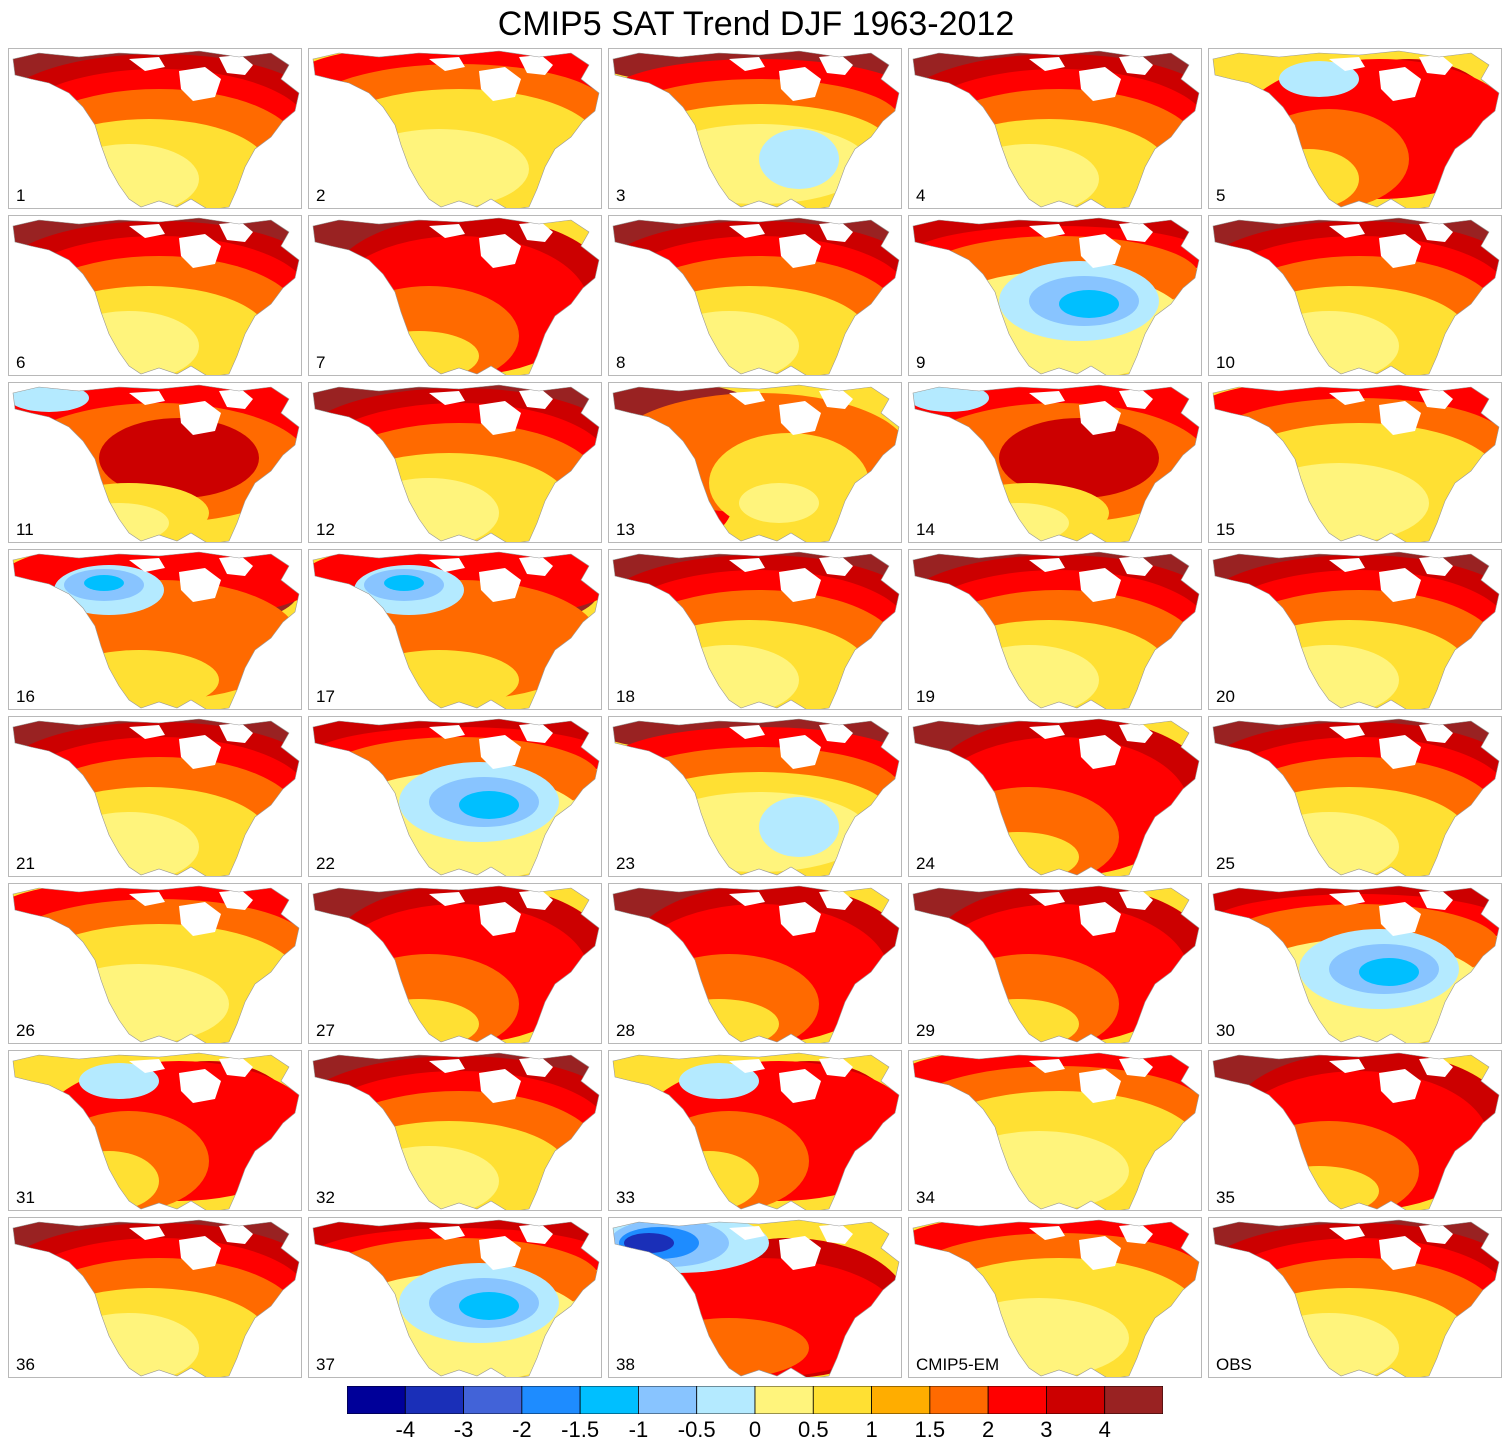 This screenshot has width=1512, height=1449. I want to click on map-panel: 4, so click(1055, 128).